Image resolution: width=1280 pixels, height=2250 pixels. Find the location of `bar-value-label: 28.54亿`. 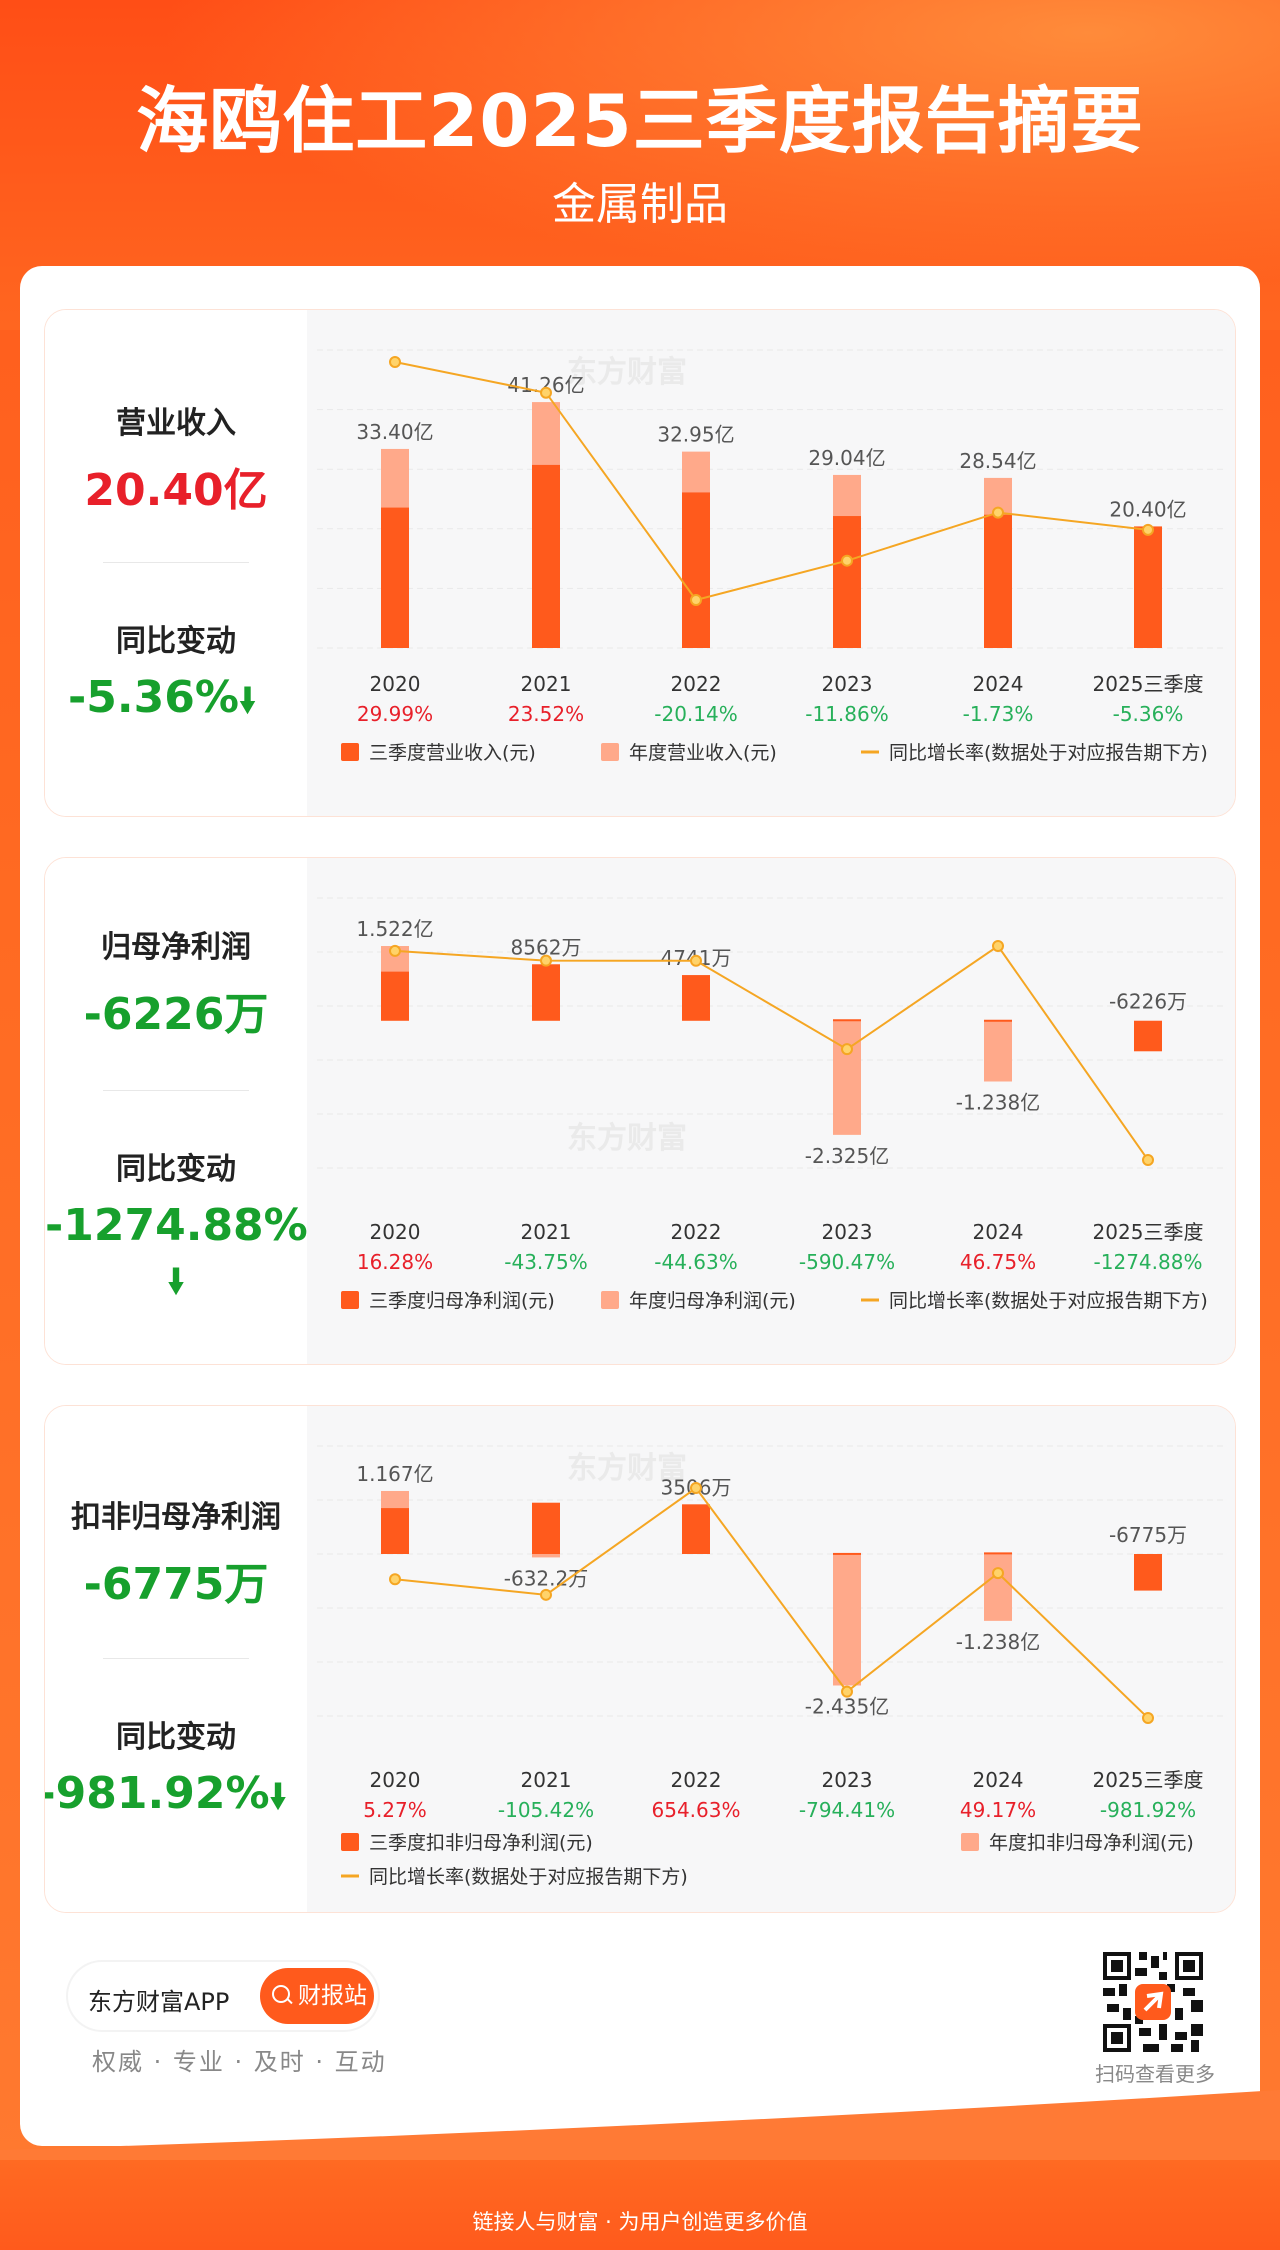

bar-value-label: 28.54亿 is located at coordinates (997, 461).